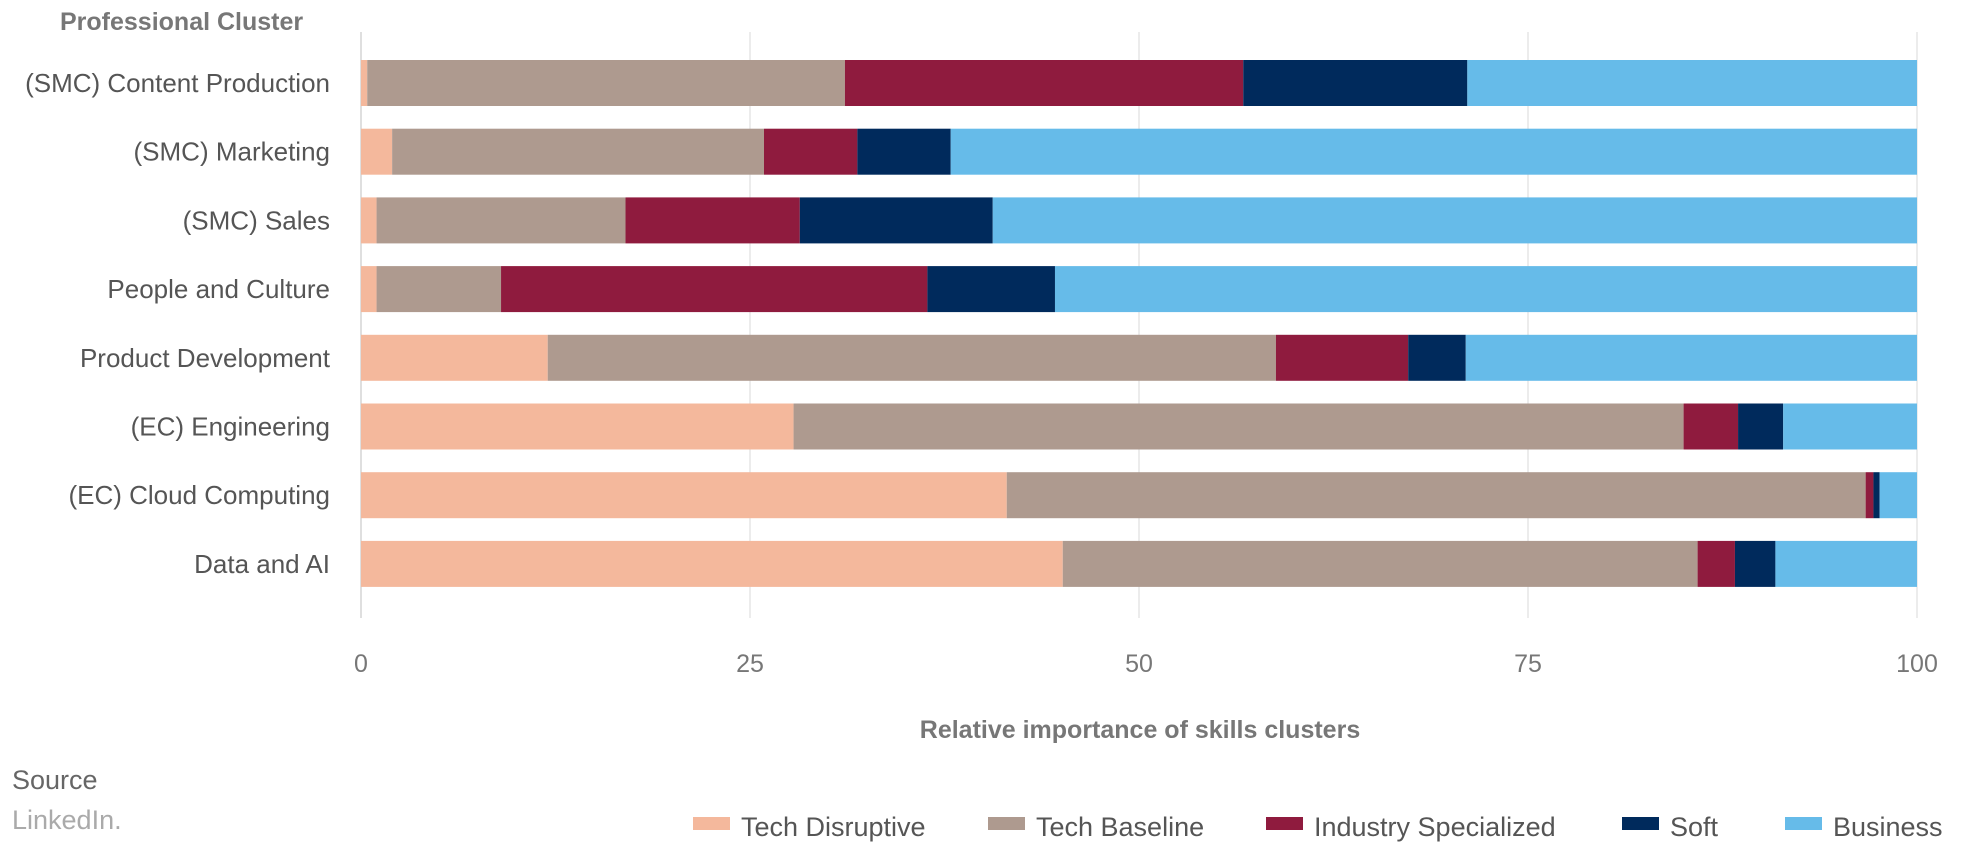  What do you see at coordinates (1435, 827) in the screenshot?
I see `legend-label: Industry Specialized` at bounding box center [1435, 827].